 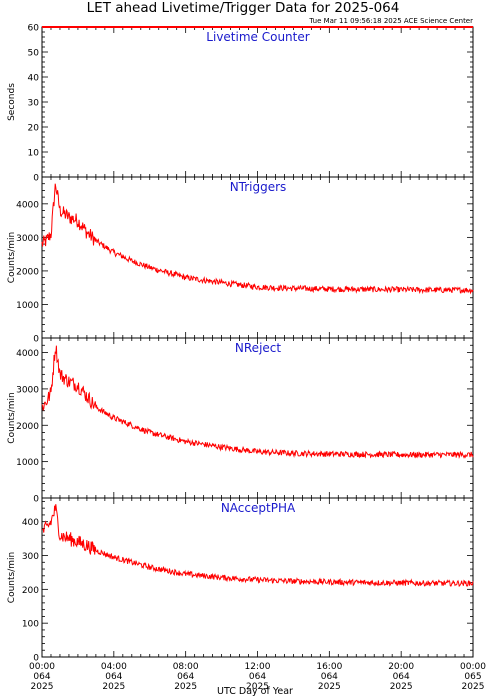 What do you see at coordinates (30, 591) in the screenshot?
I see `y-tick-label: 200` at bounding box center [30, 591].